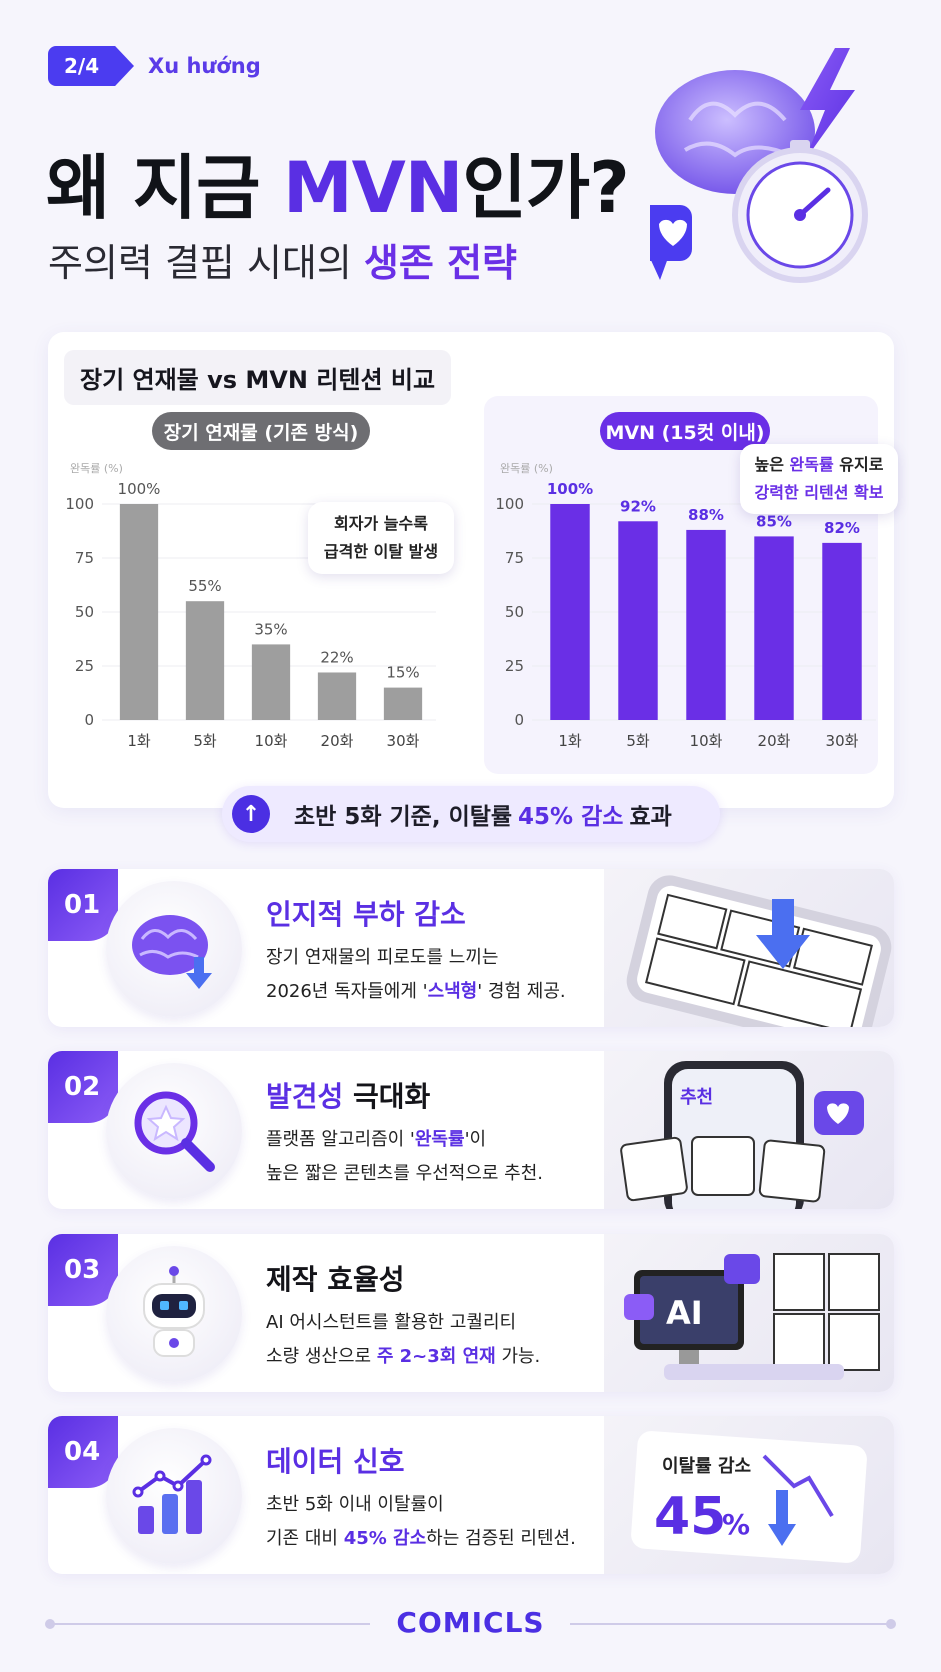 Image resolution: width=941 pixels, height=1672 pixels. I want to click on brain-icon, so click(172, 952).